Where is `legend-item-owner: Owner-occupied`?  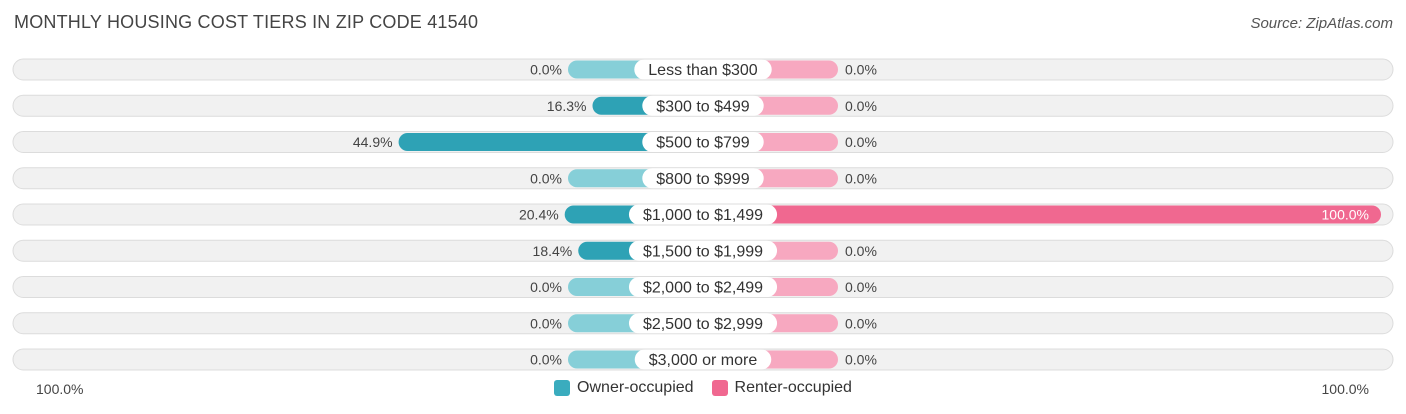 legend-item-owner: Owner-occupied is located at coordinates (624, 388).